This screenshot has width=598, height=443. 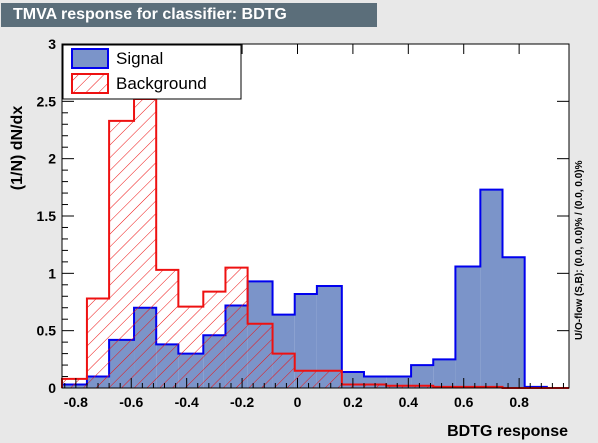 What do you see at coordinates (52, 159) in the screenshot?
I see `y-tick-label: 2` at bounding box center [52, 159].